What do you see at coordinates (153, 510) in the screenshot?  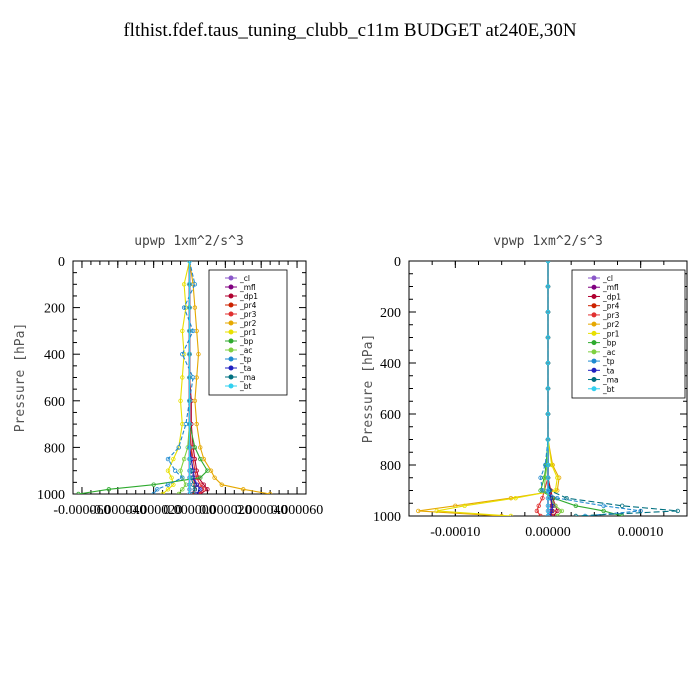 I see `x-tick-label: -0.000020` at bounding box center [153, 510].